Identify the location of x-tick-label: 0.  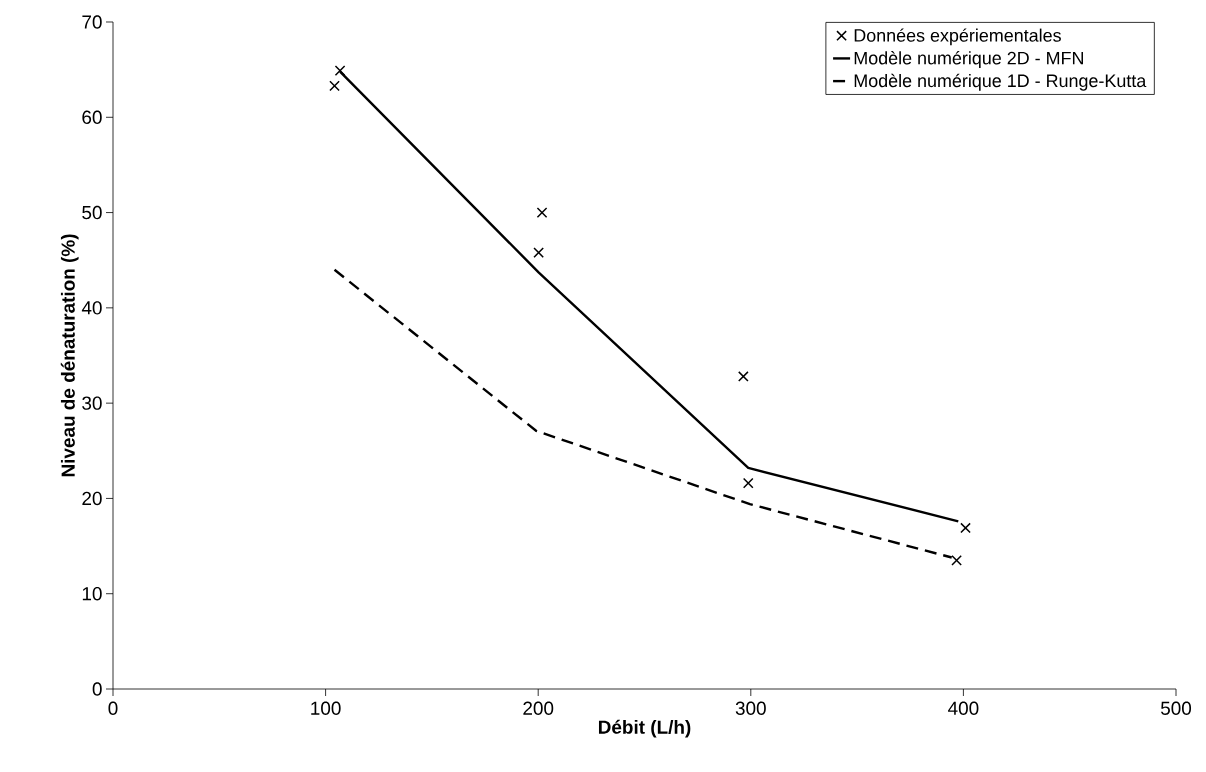
(113, 708).